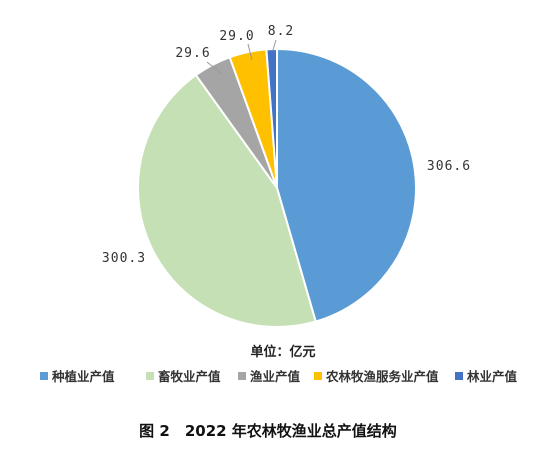 The image size is (537, 454). What do you see at coordinates (83, 376) in the screenshot?
I see `legend-label-1: 种植业产值` at bounding box center [83, 376].